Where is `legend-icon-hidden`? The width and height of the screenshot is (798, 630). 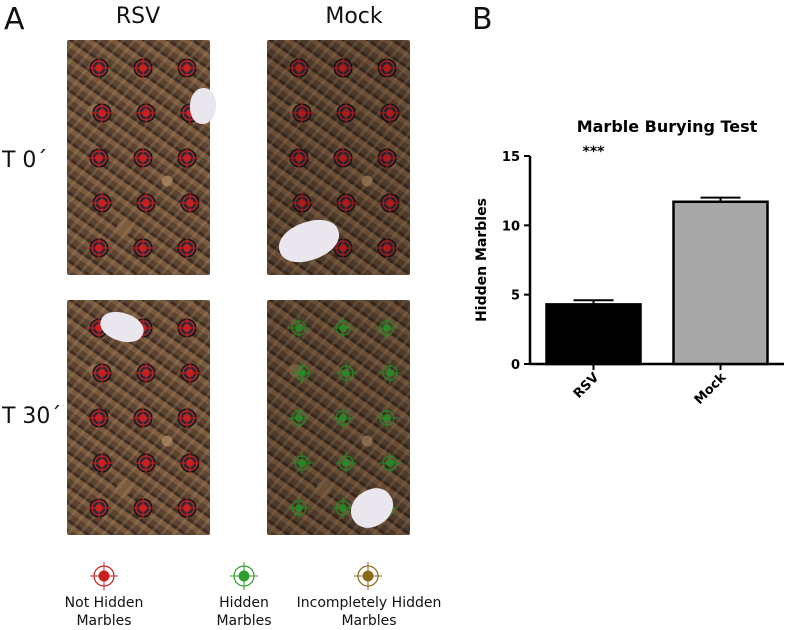
legend-icon-hidden is located at coordinates (244, 576).